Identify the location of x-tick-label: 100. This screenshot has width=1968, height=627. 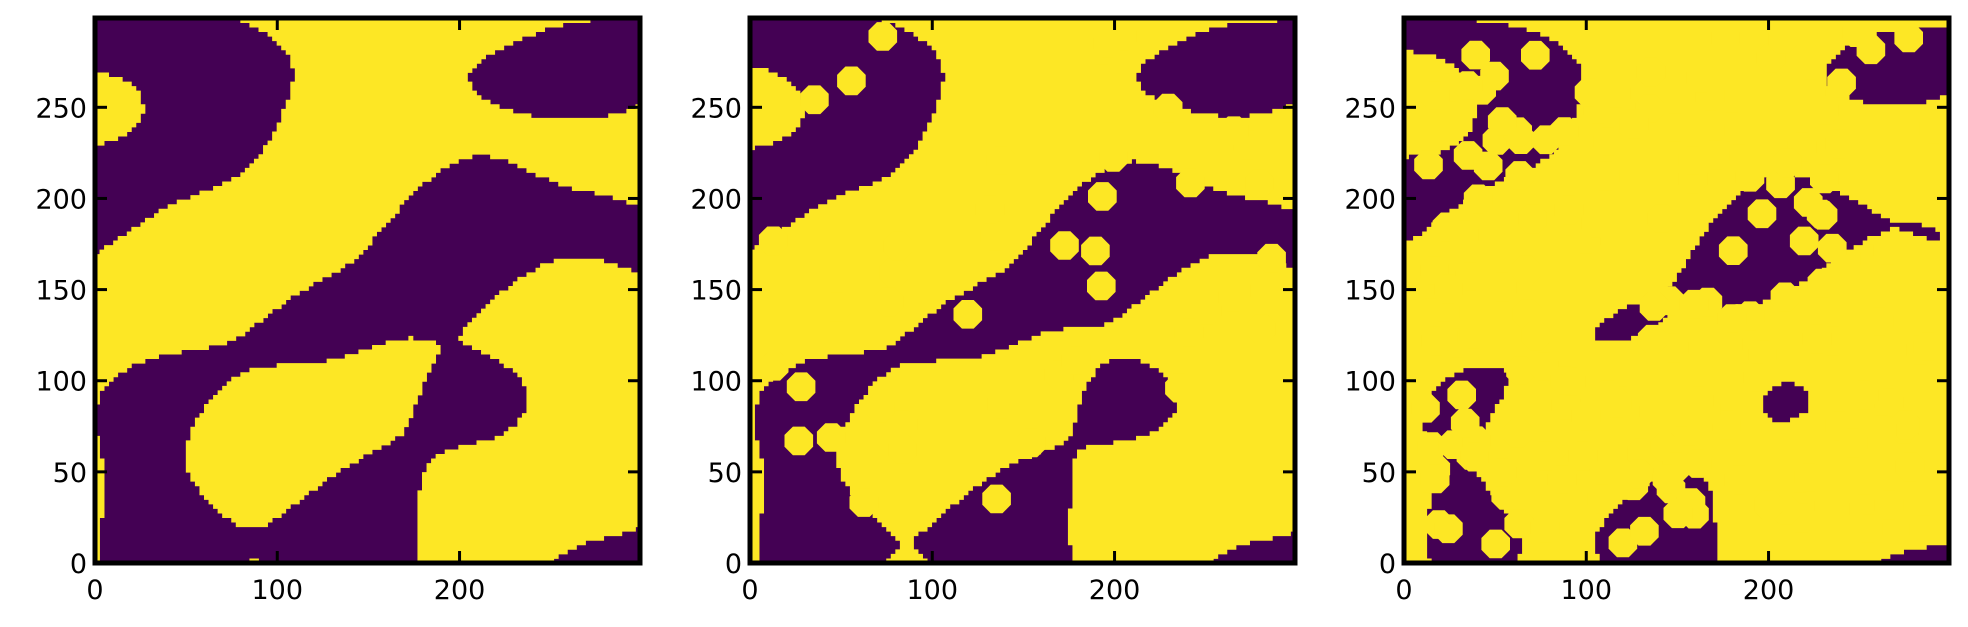
(933, 590).